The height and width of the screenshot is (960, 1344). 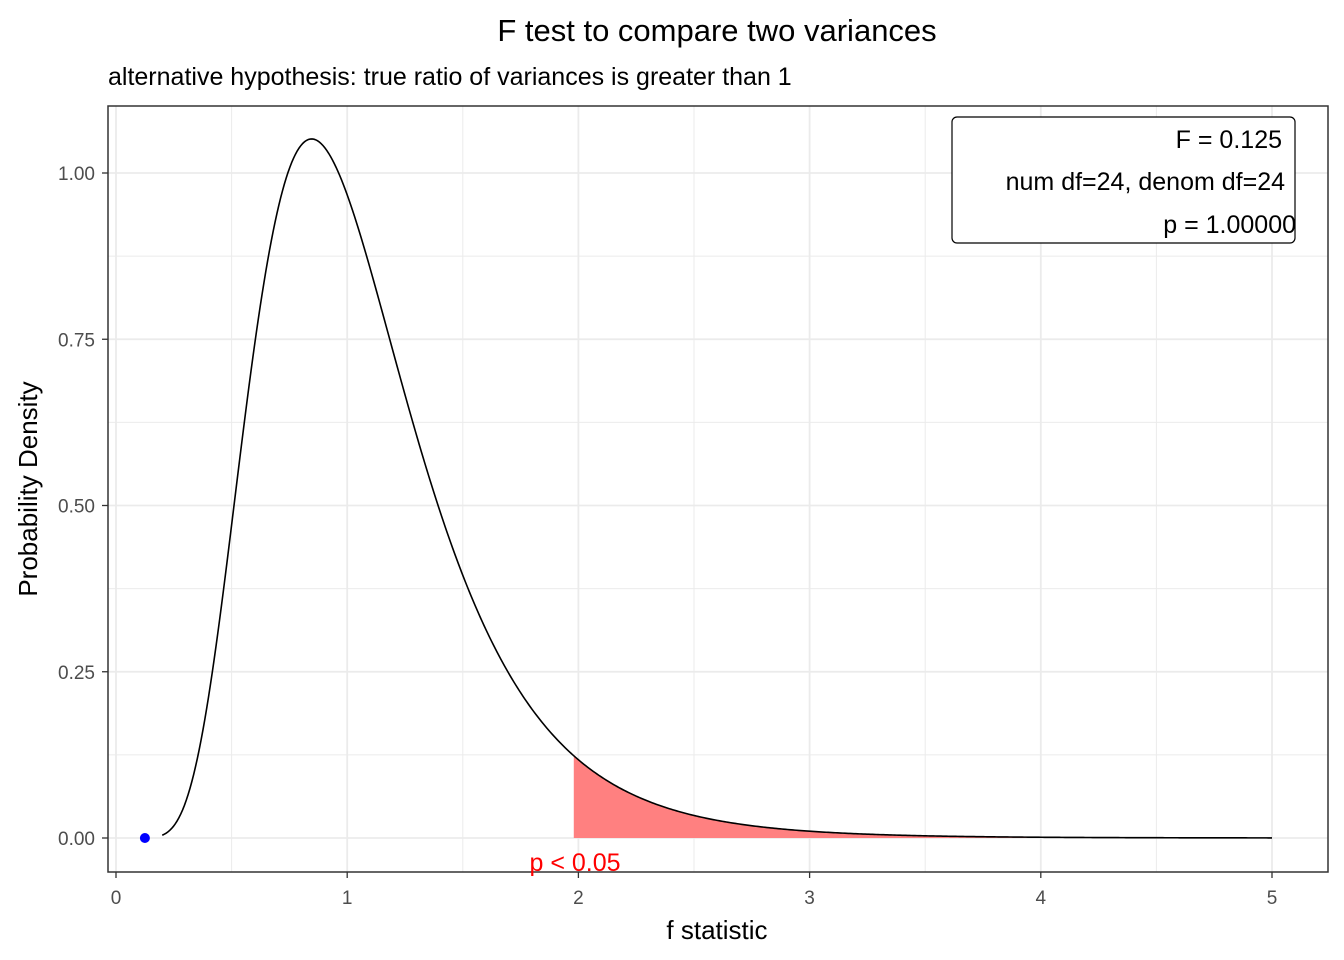 What do you see at coordinates (1229, 225) in the screenshot?
I see `annotation-p-value: p = 1.00000` at bounding box center [1229, 225].